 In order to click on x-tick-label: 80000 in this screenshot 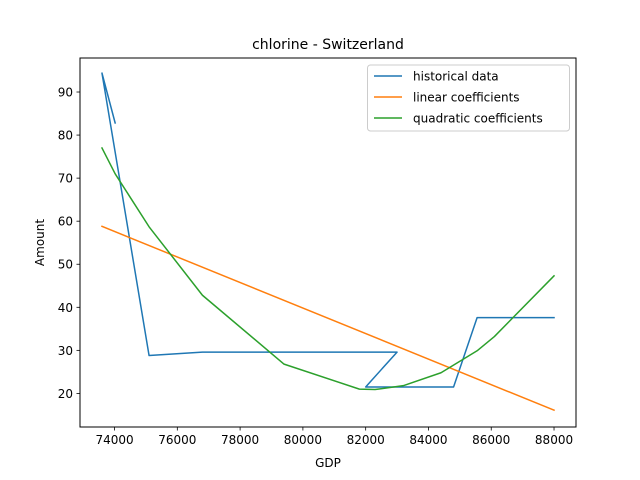, I will do `click(303, 440)`.